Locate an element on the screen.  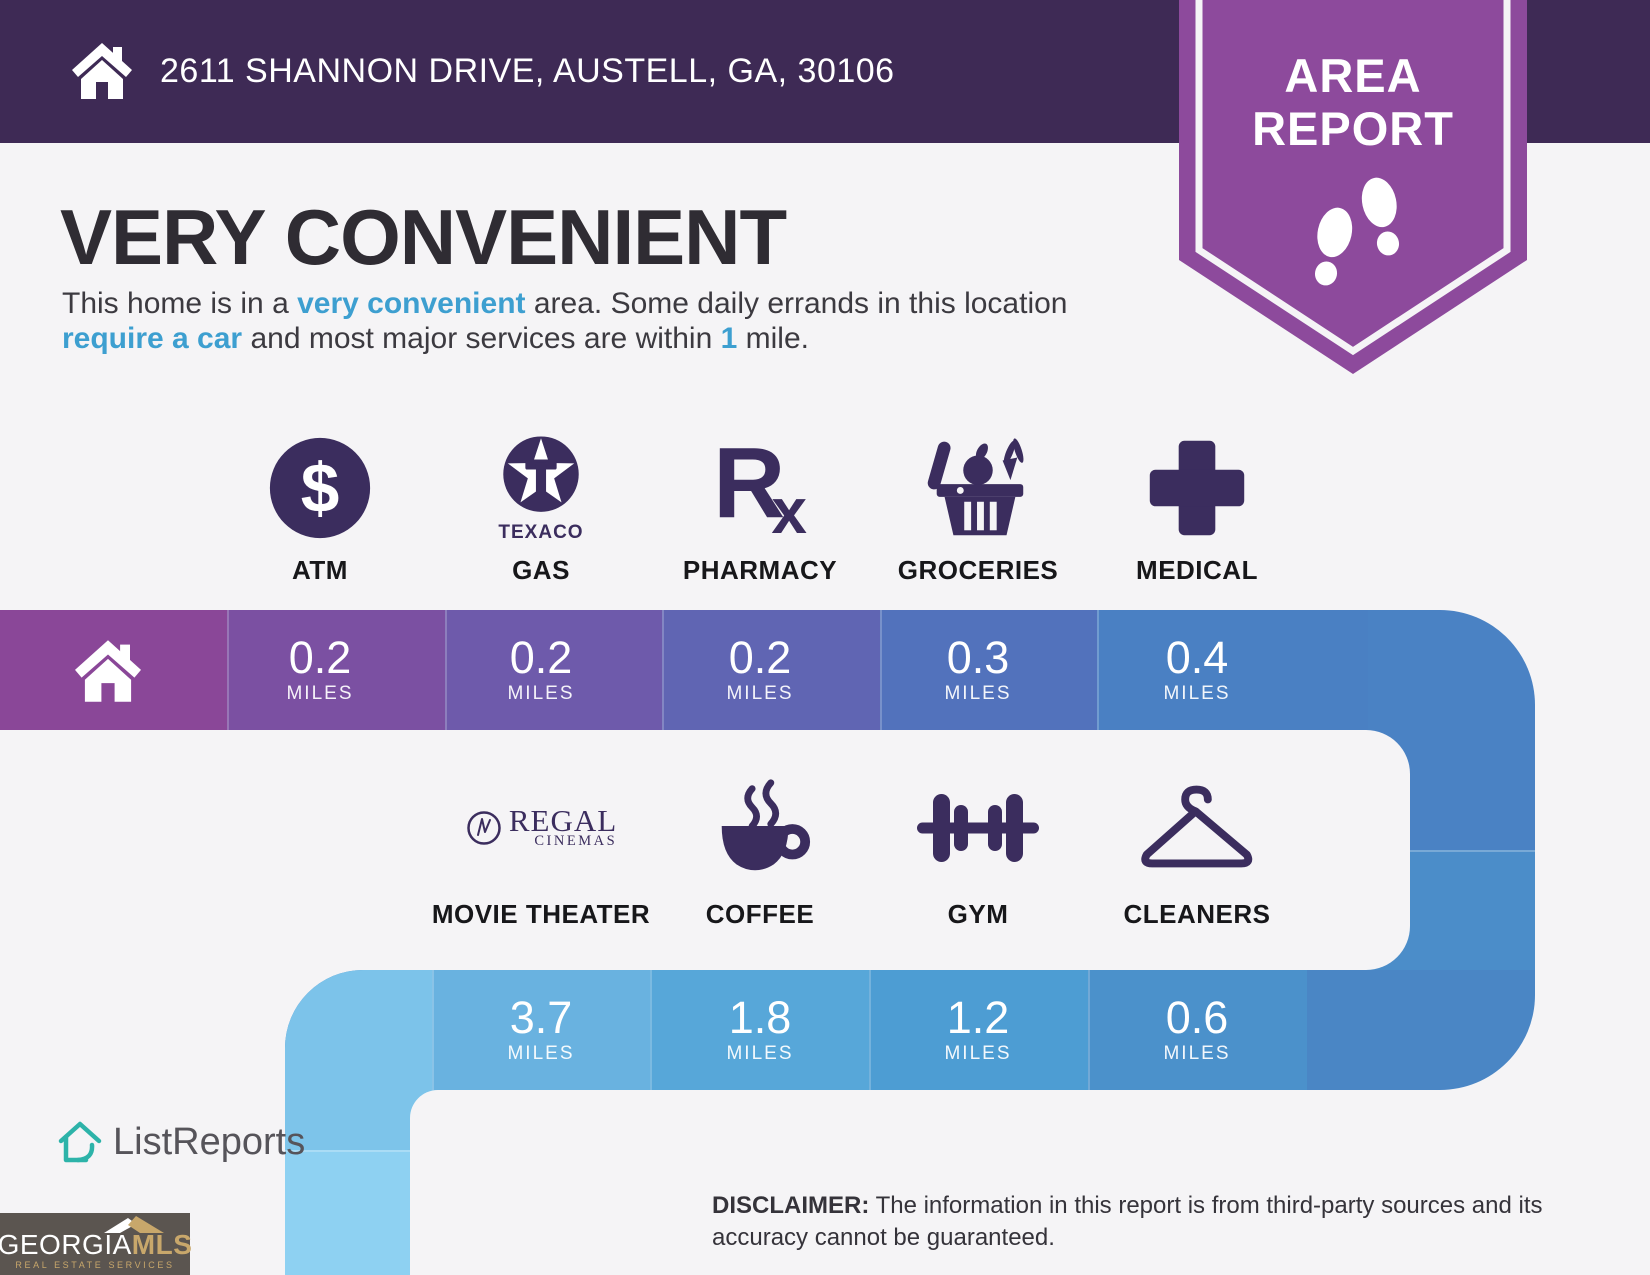
highlight-one: 1 is located at coordinates (729, 338).